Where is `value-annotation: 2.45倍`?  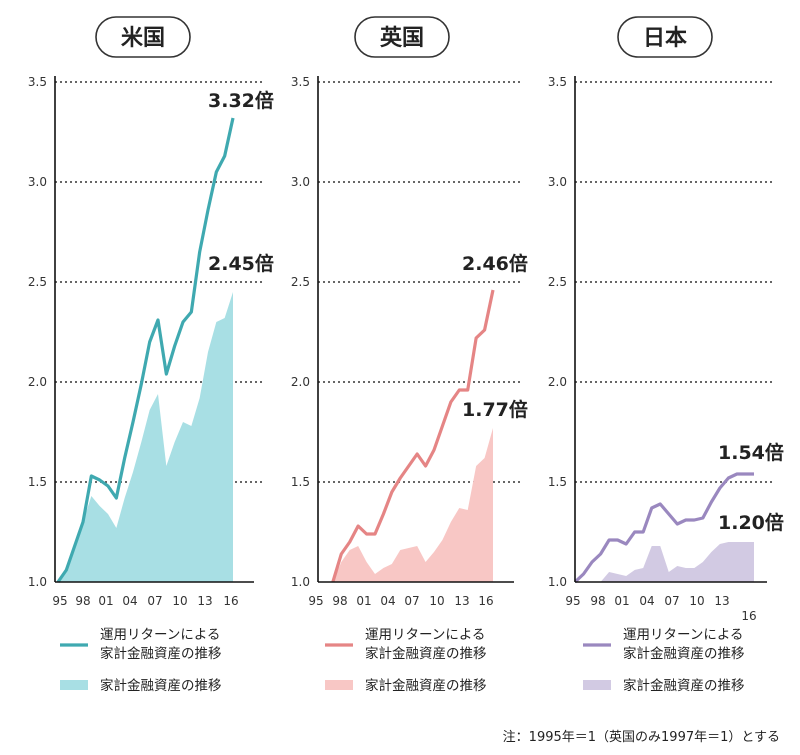 value-annotation: 2.45倍 is located at coordinates (241, 263).